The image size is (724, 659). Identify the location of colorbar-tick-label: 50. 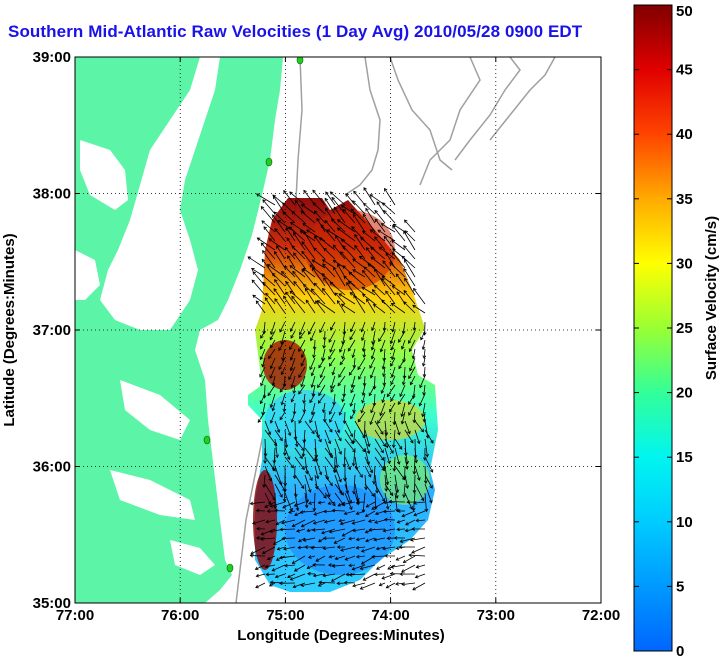
(684, 11).